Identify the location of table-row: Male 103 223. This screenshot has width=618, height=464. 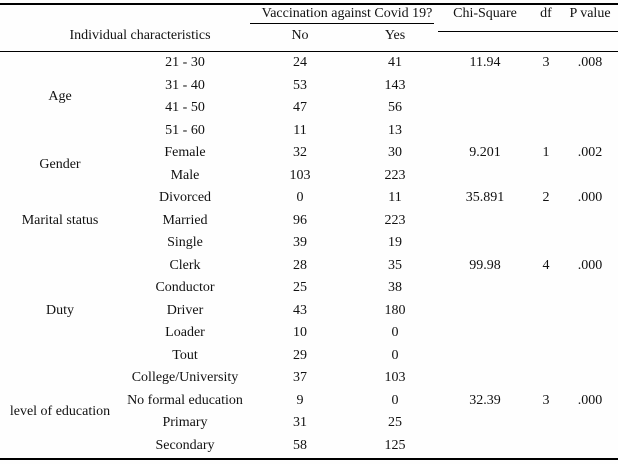
(309, 176).